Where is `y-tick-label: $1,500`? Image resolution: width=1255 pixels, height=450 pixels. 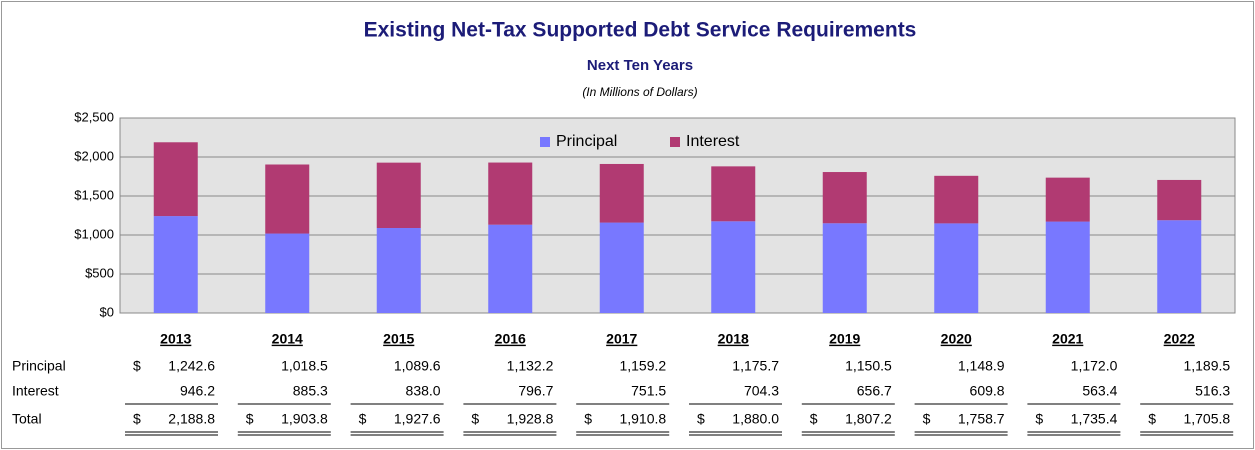
y-tick-label: $1,500 is located at coordinates (94, 194).